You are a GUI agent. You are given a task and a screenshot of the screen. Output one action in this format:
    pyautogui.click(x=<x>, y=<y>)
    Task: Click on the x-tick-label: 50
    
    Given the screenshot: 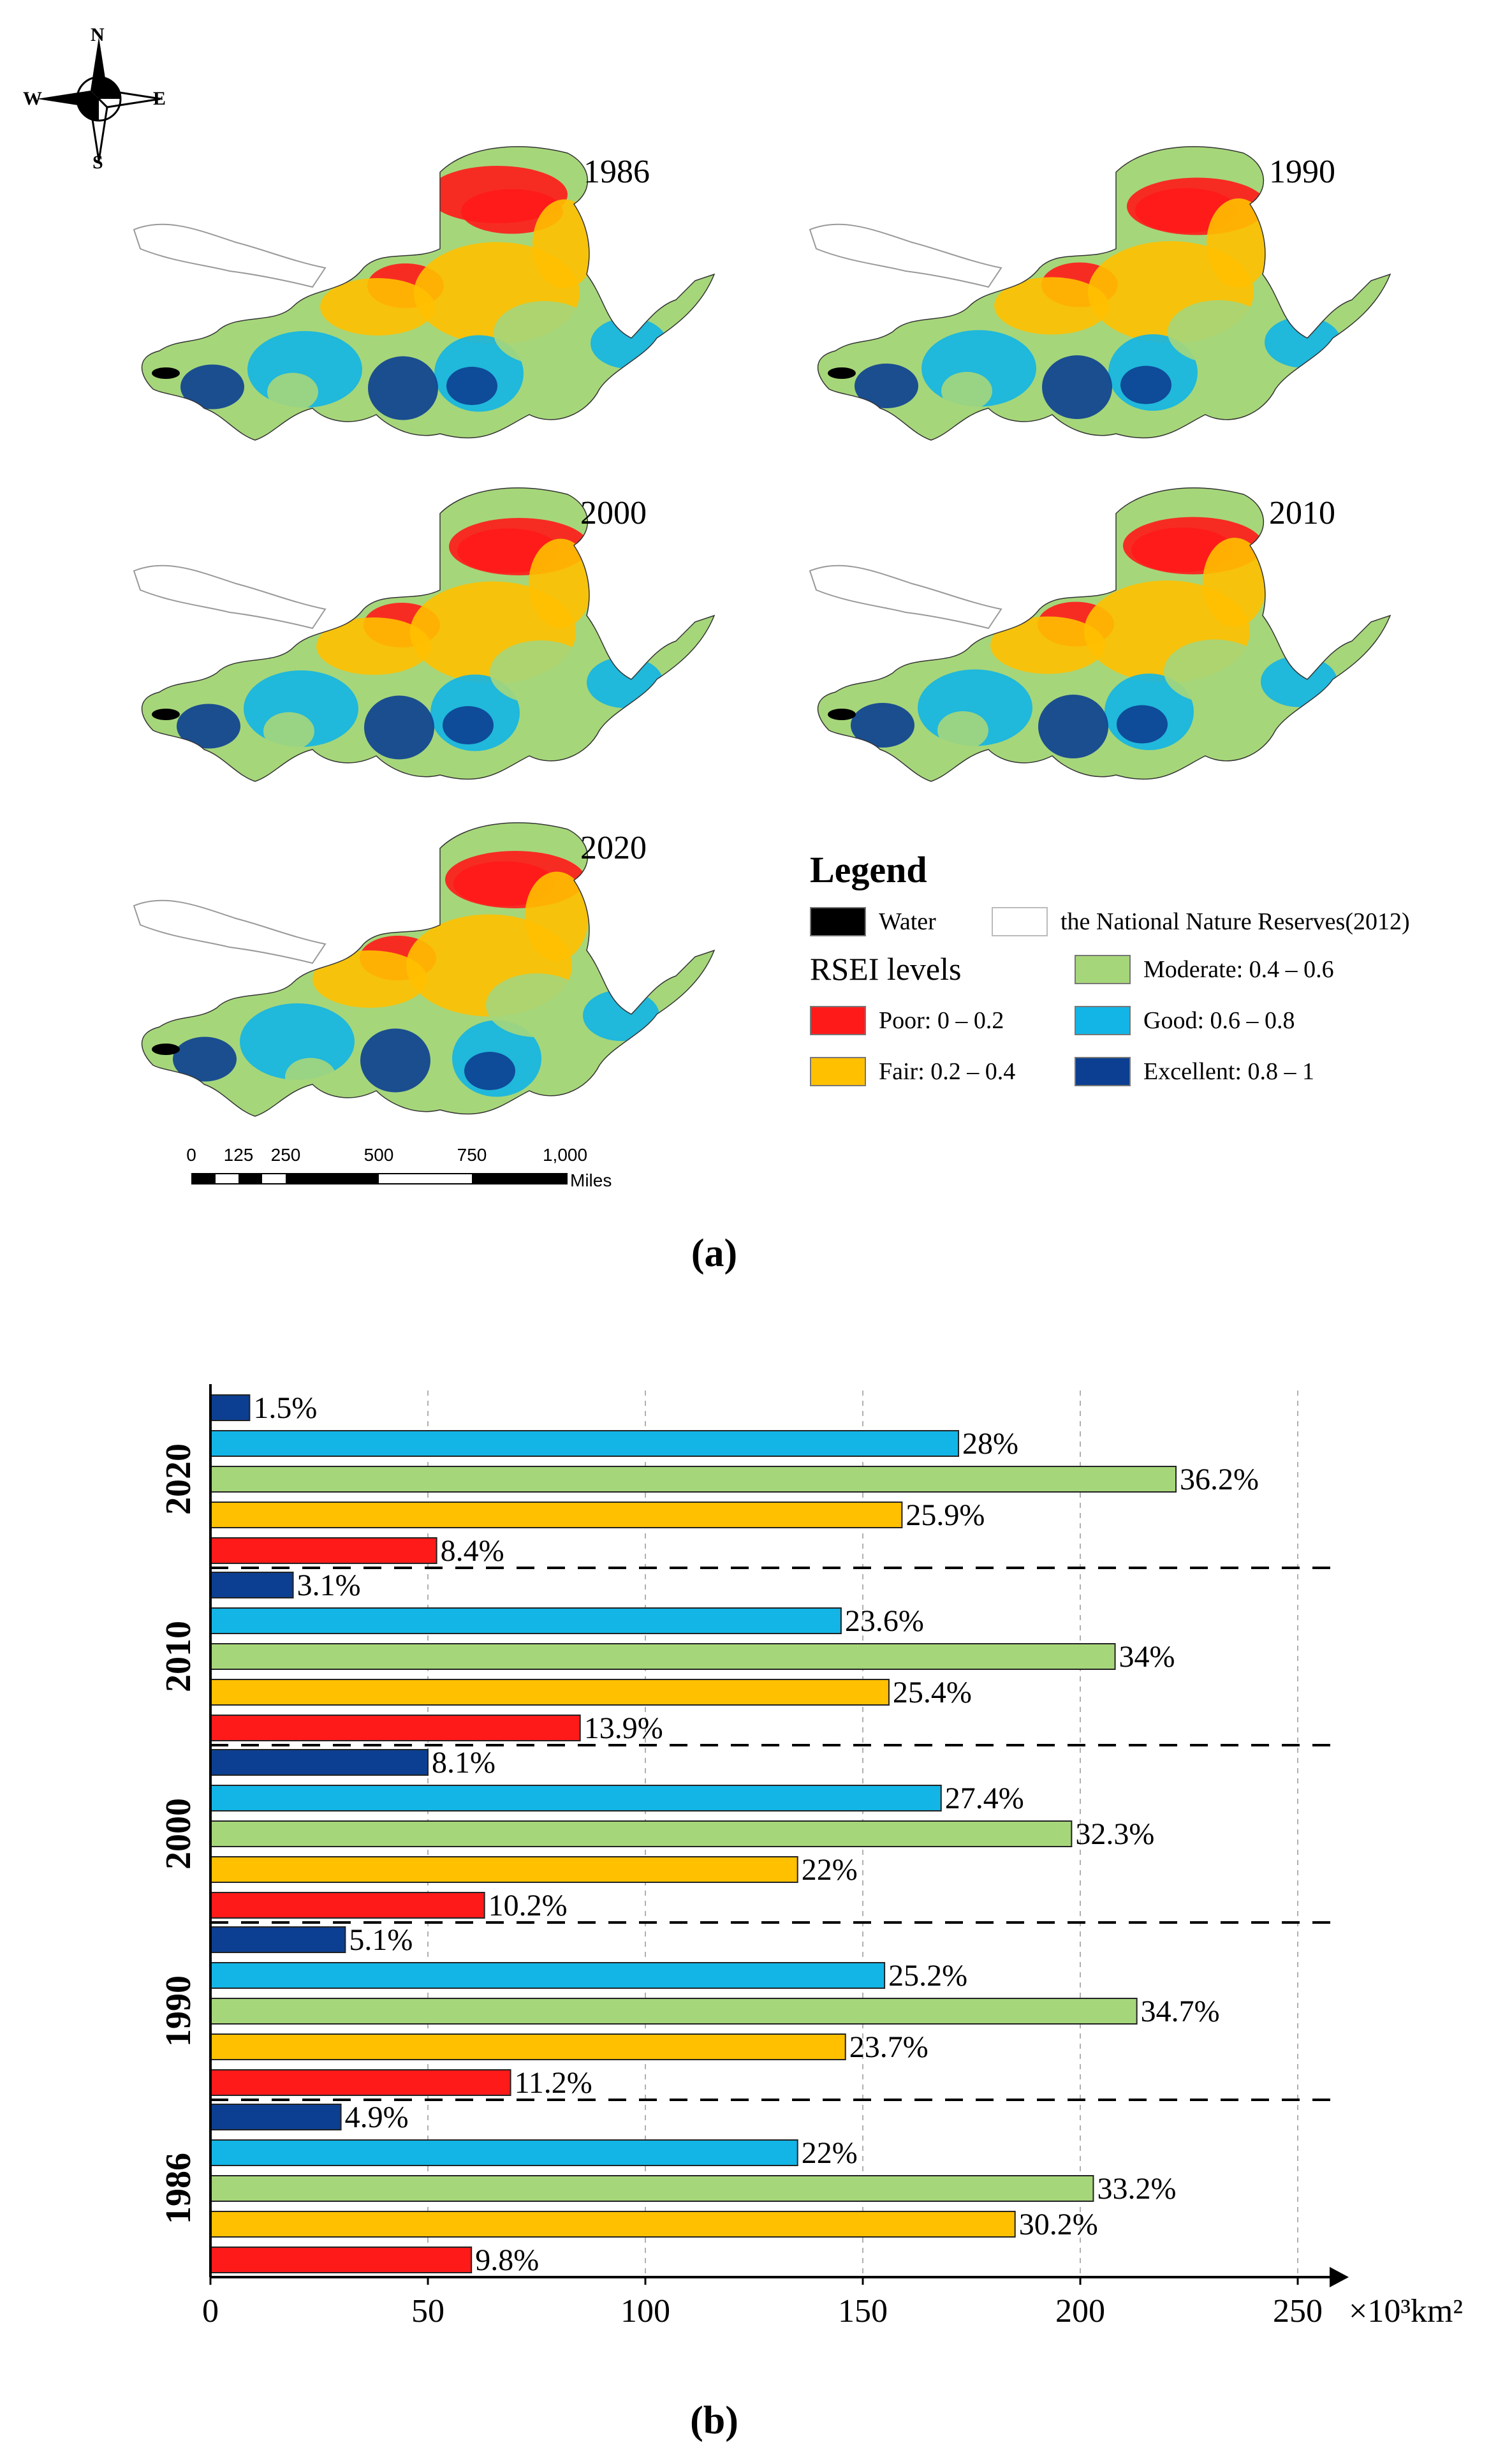 What is the action you would take?
    pyautogui.click(x=427, y=2311)
    